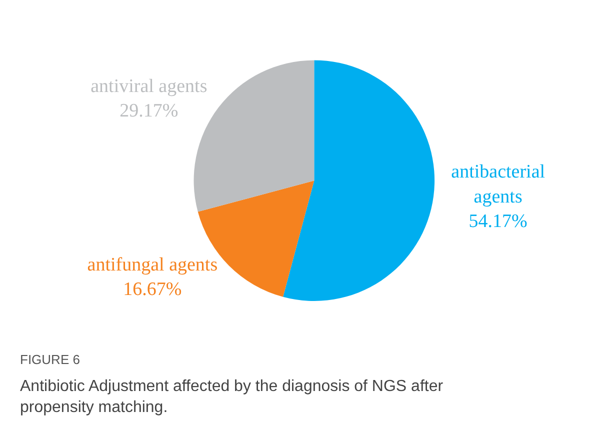 The image size is (616, 430). Describe the element at coordinates (498, 185) in the screenshot. I see `slice-label: antibacterial agents` at that location.